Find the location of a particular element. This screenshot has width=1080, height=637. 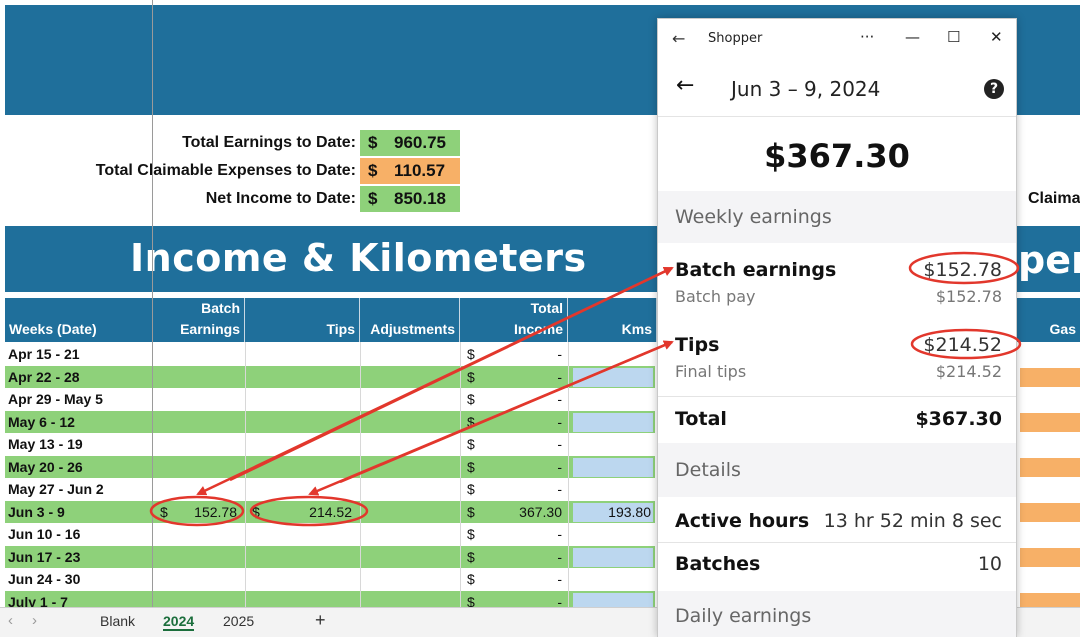

tips-row: Tips $214.52 is located at coordinates (838, 347).